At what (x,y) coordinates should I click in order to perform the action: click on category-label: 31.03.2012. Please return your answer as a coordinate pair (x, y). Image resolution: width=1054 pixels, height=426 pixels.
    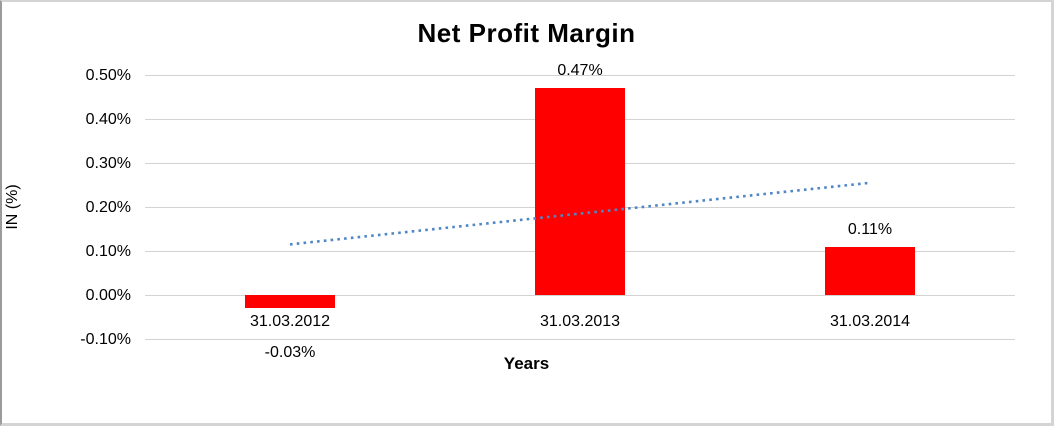
    Looking at the image, I should click on (290, 321).